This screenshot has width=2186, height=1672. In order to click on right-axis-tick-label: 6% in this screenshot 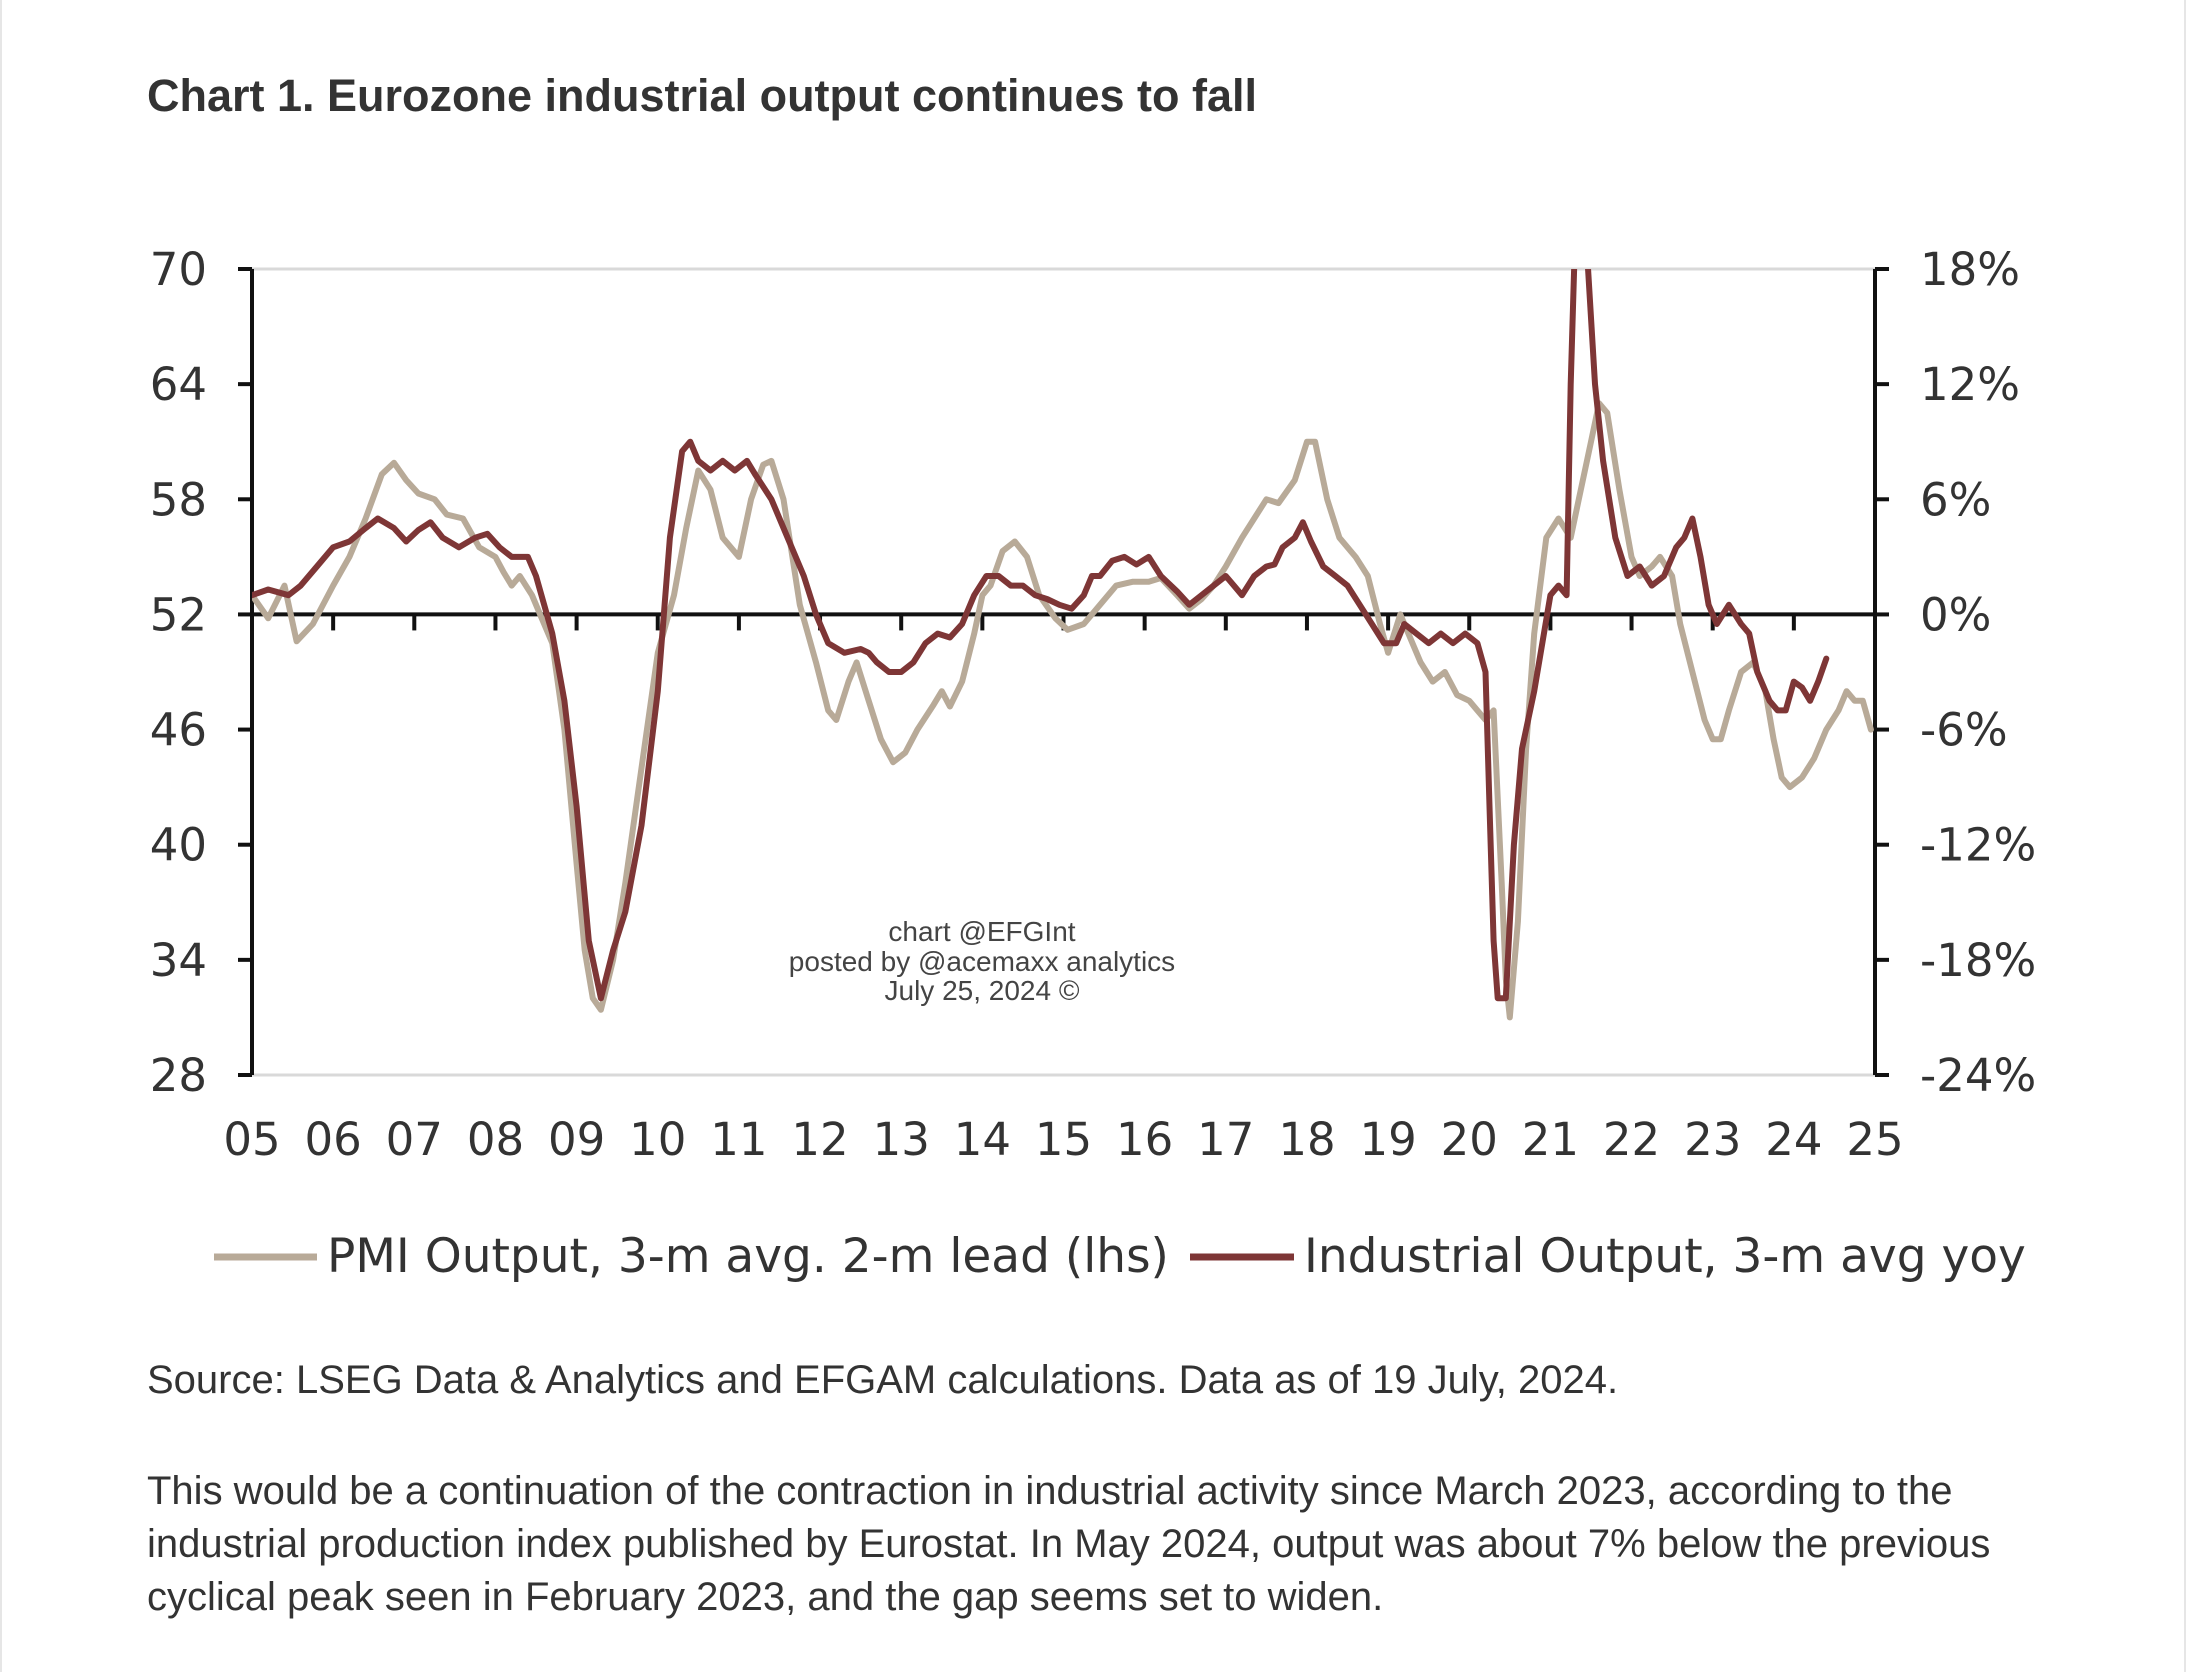, I will do `click(1955, 499)`.